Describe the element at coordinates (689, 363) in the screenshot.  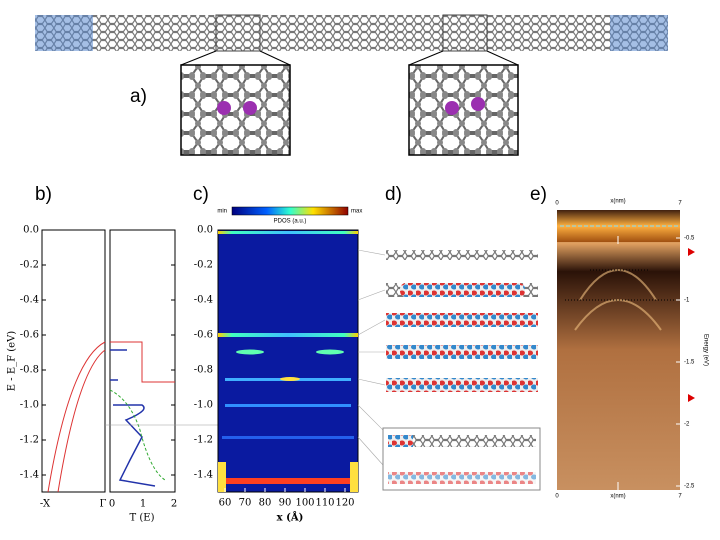
I see `right-tick-label: -1.5` at that location.